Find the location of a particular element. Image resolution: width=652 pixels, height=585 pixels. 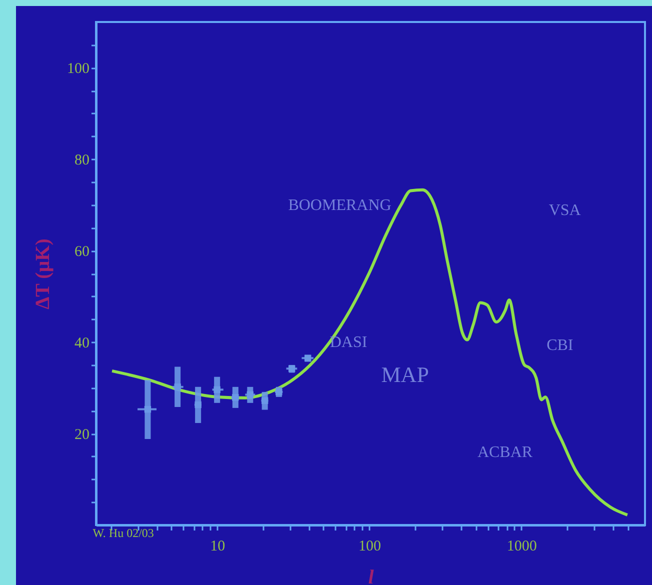

annotation: MAP is located at coordinates (405, 375).